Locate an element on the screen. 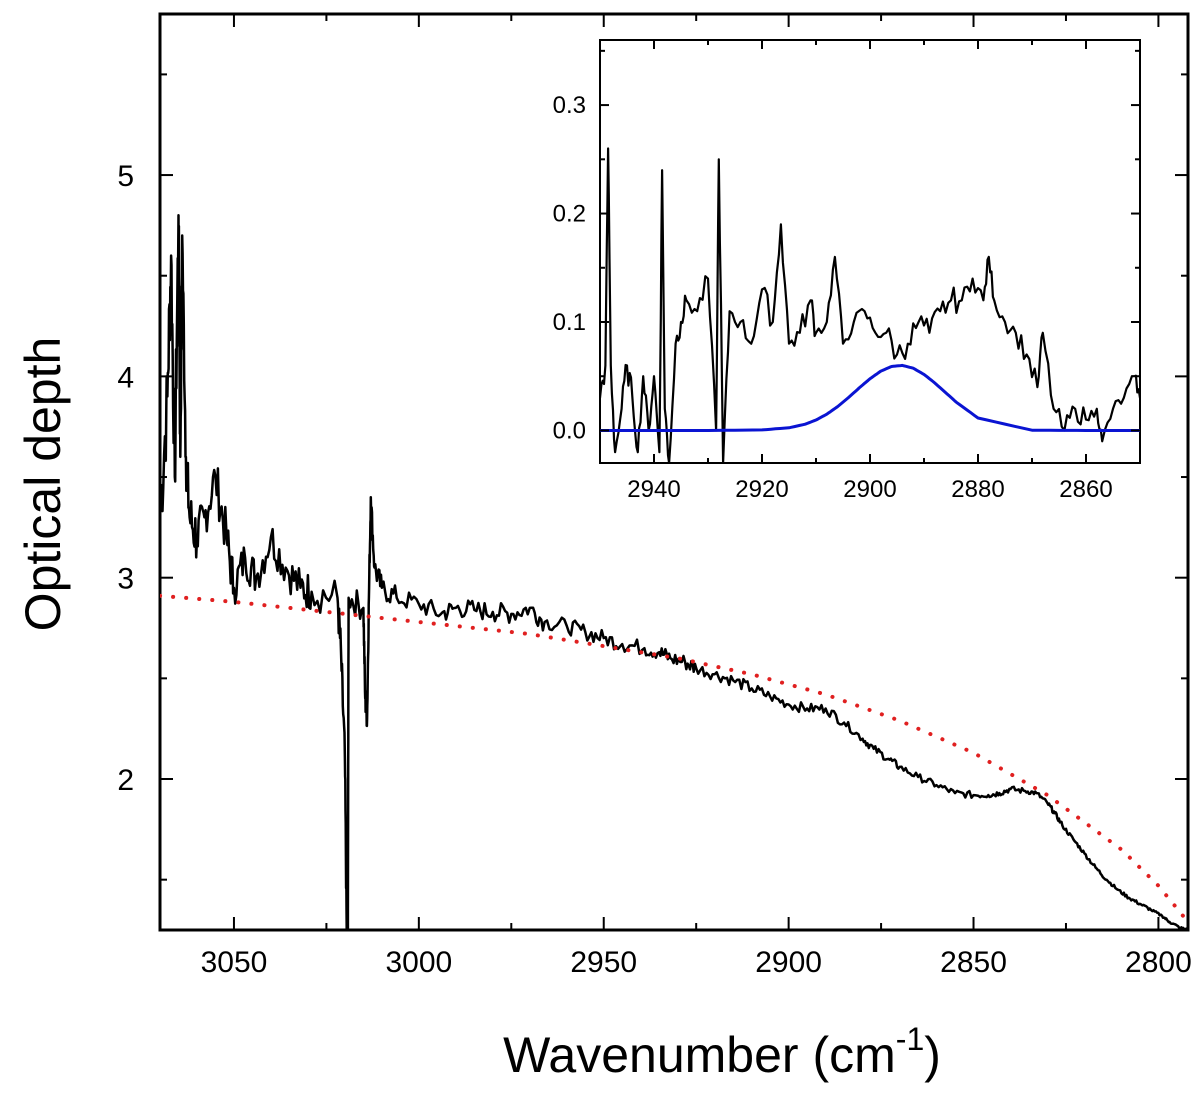 Image resolution: width=1200 pixels, height=1094 pixels. main-x-tick-label: 2900 is located at coordinates (788, 962).